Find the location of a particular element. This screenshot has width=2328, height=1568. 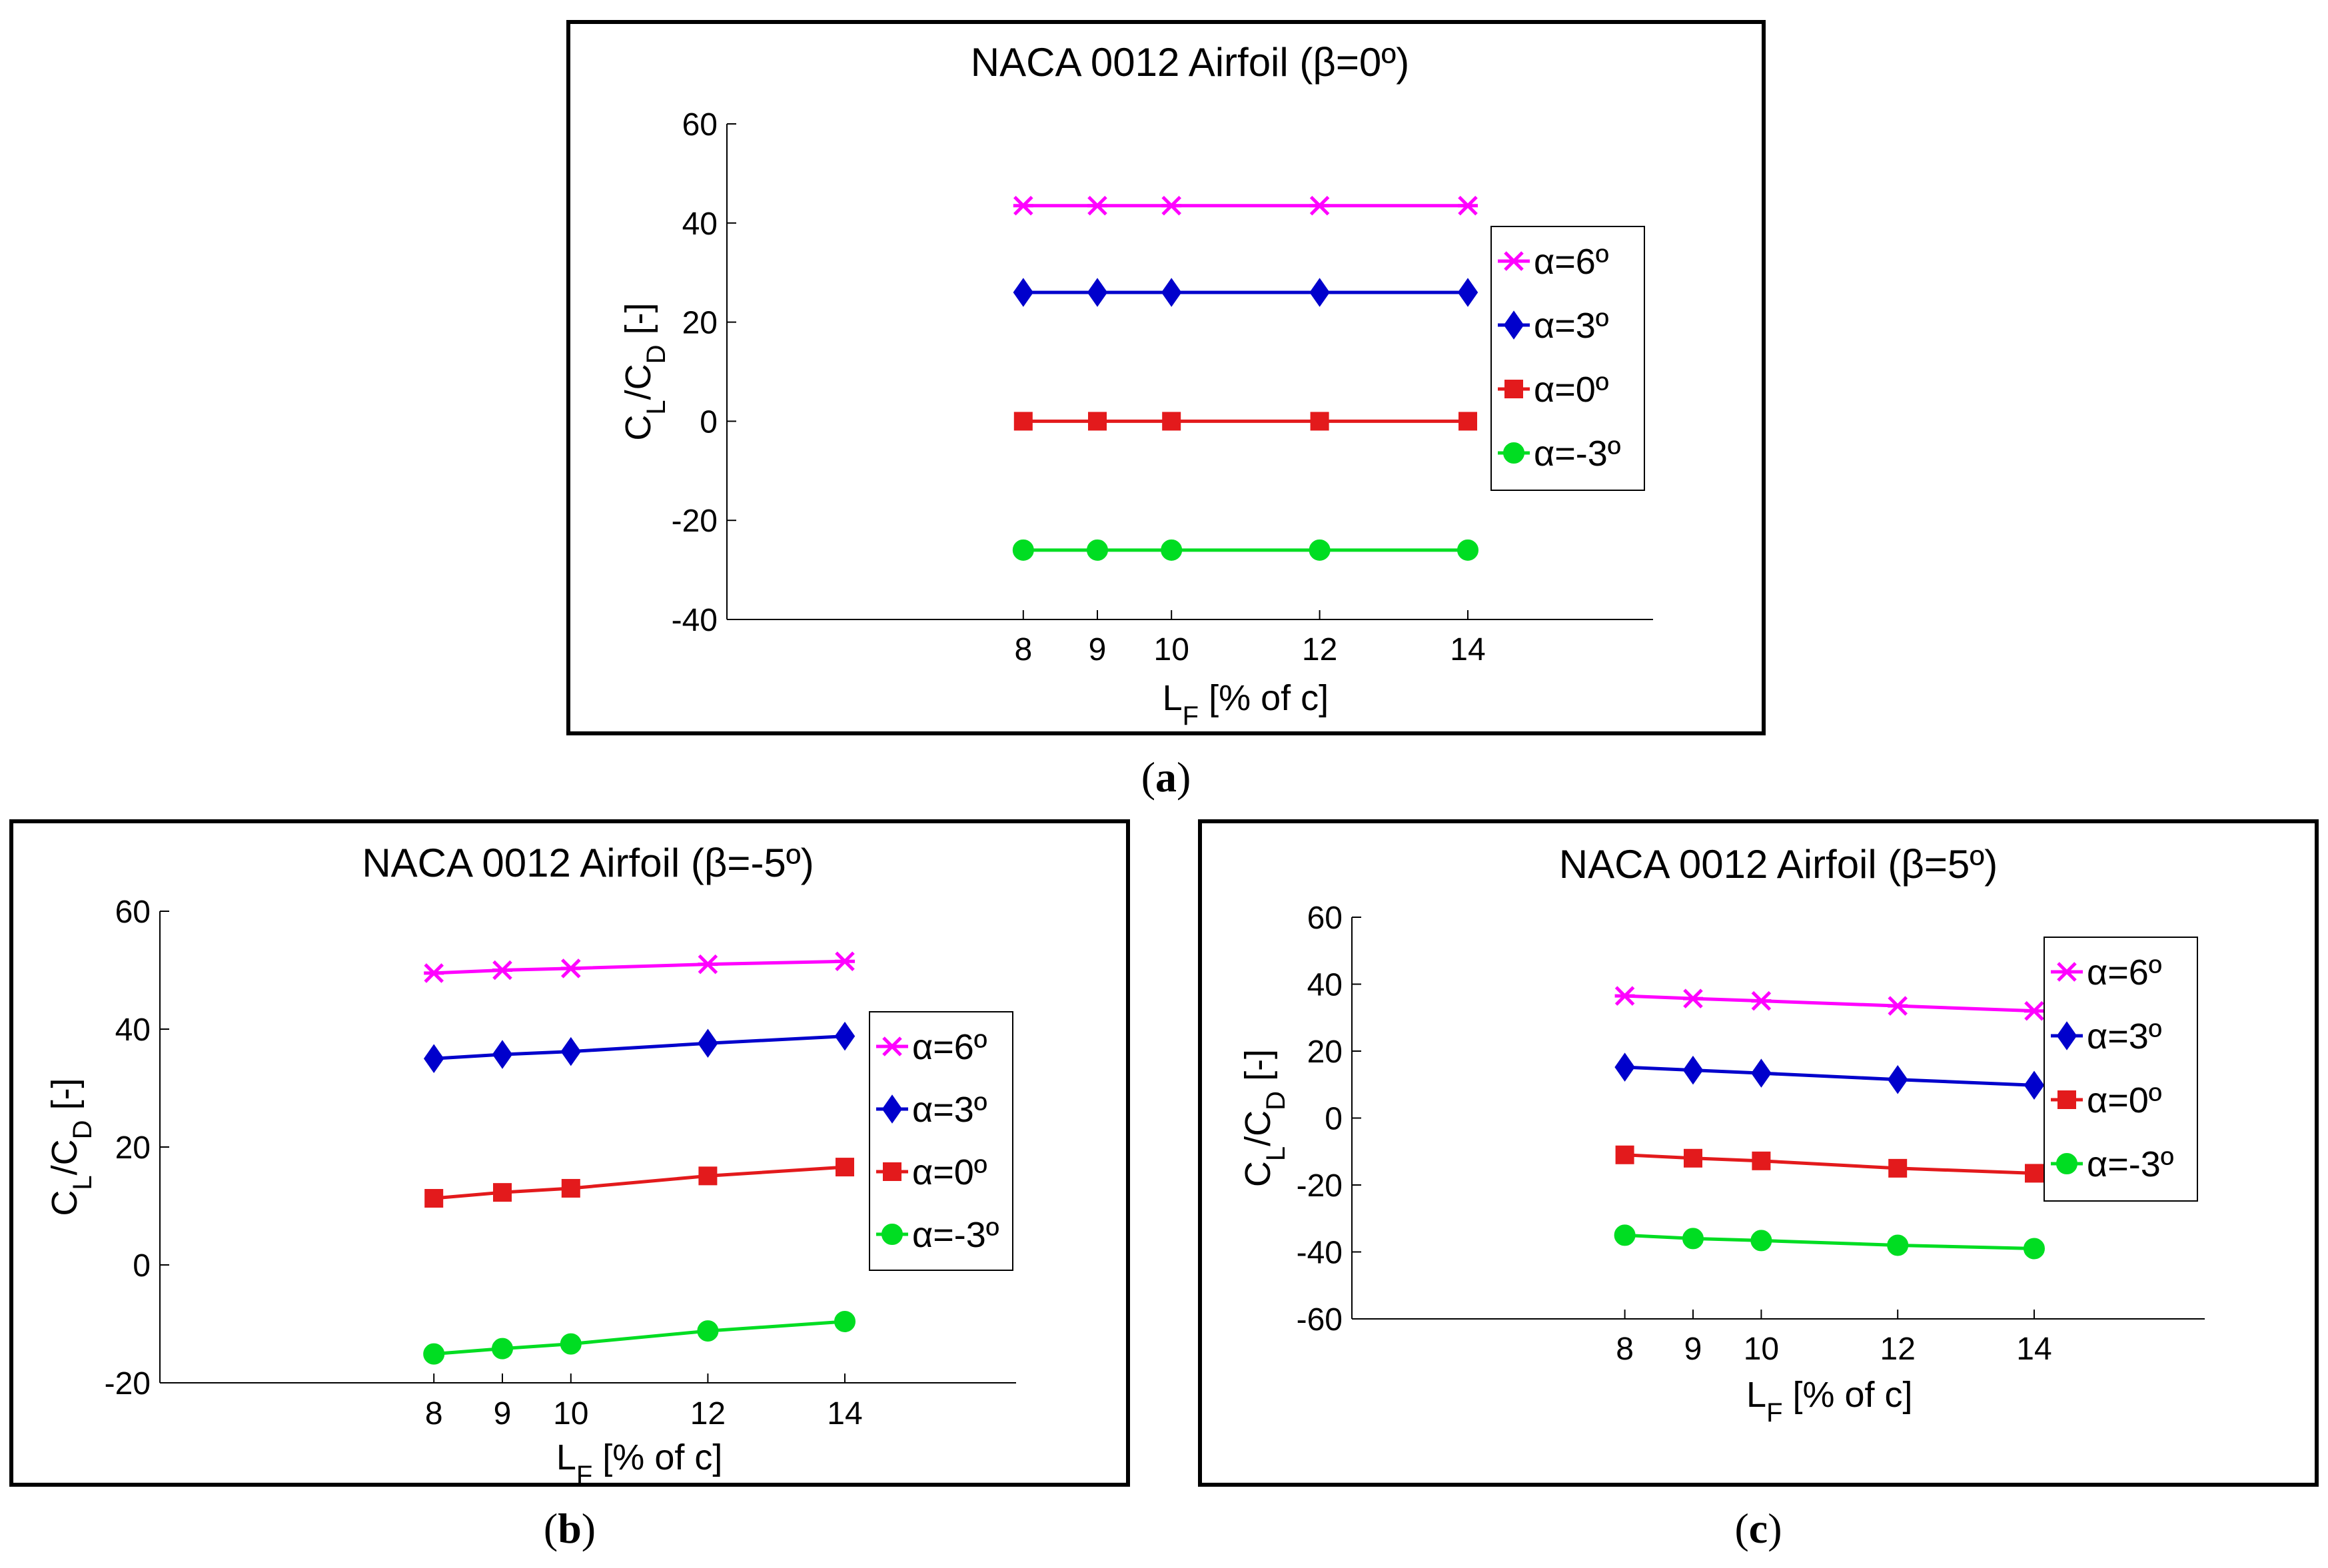

y-tick-label: -20 is located at coordinates (1320, 1186).